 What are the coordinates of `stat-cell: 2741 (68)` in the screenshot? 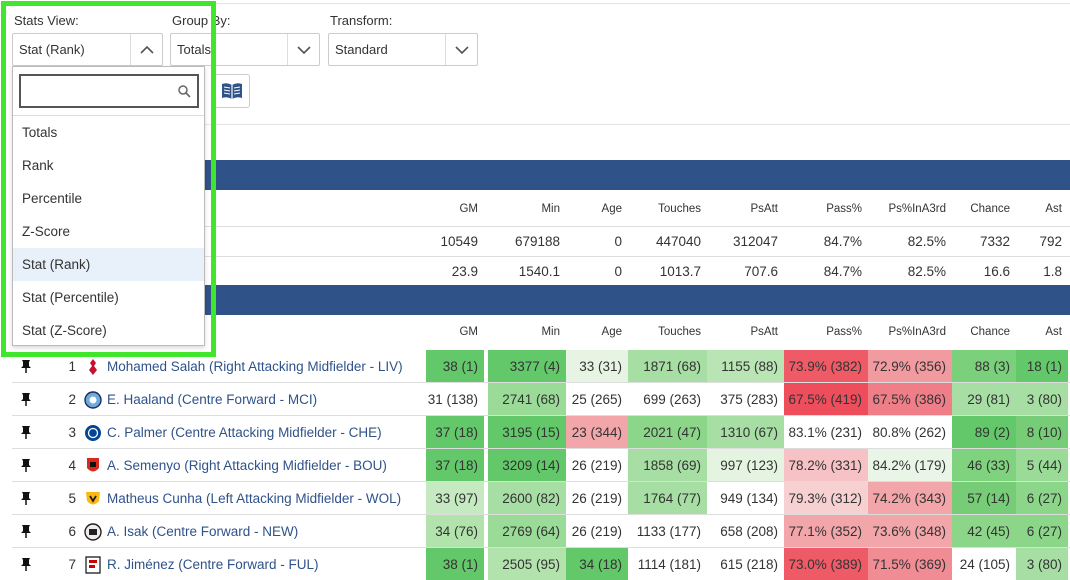 It's located at (527, 399).